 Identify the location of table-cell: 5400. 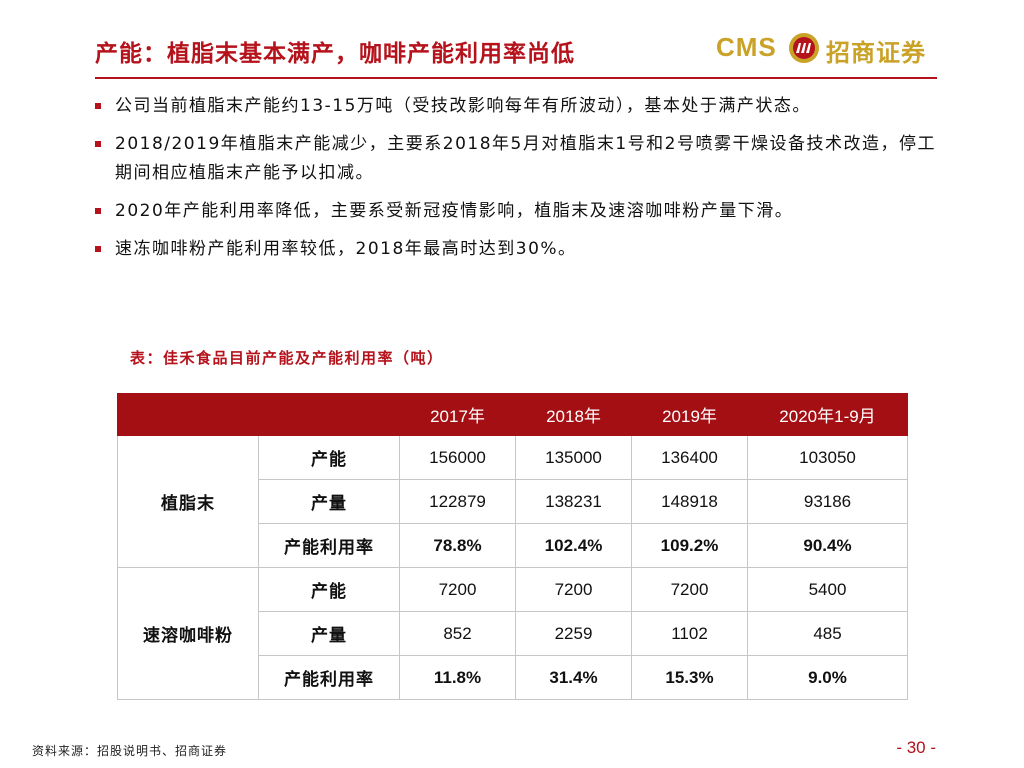
(827, 589).